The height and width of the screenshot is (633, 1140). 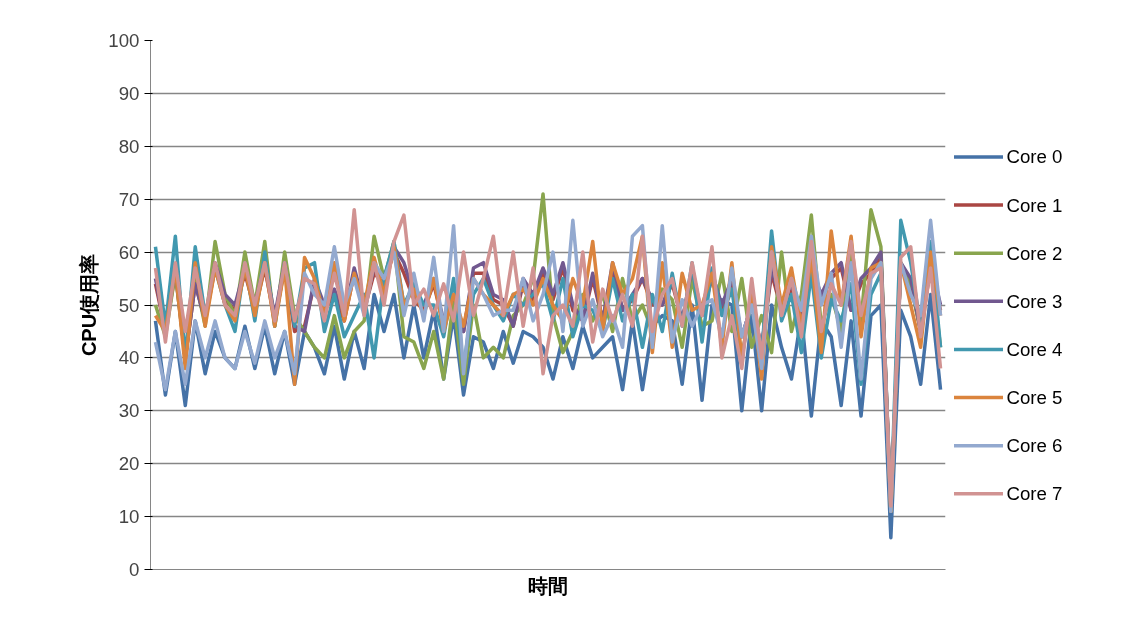 I want to click on y-tick-label: 40, so click(x=129, y=358).